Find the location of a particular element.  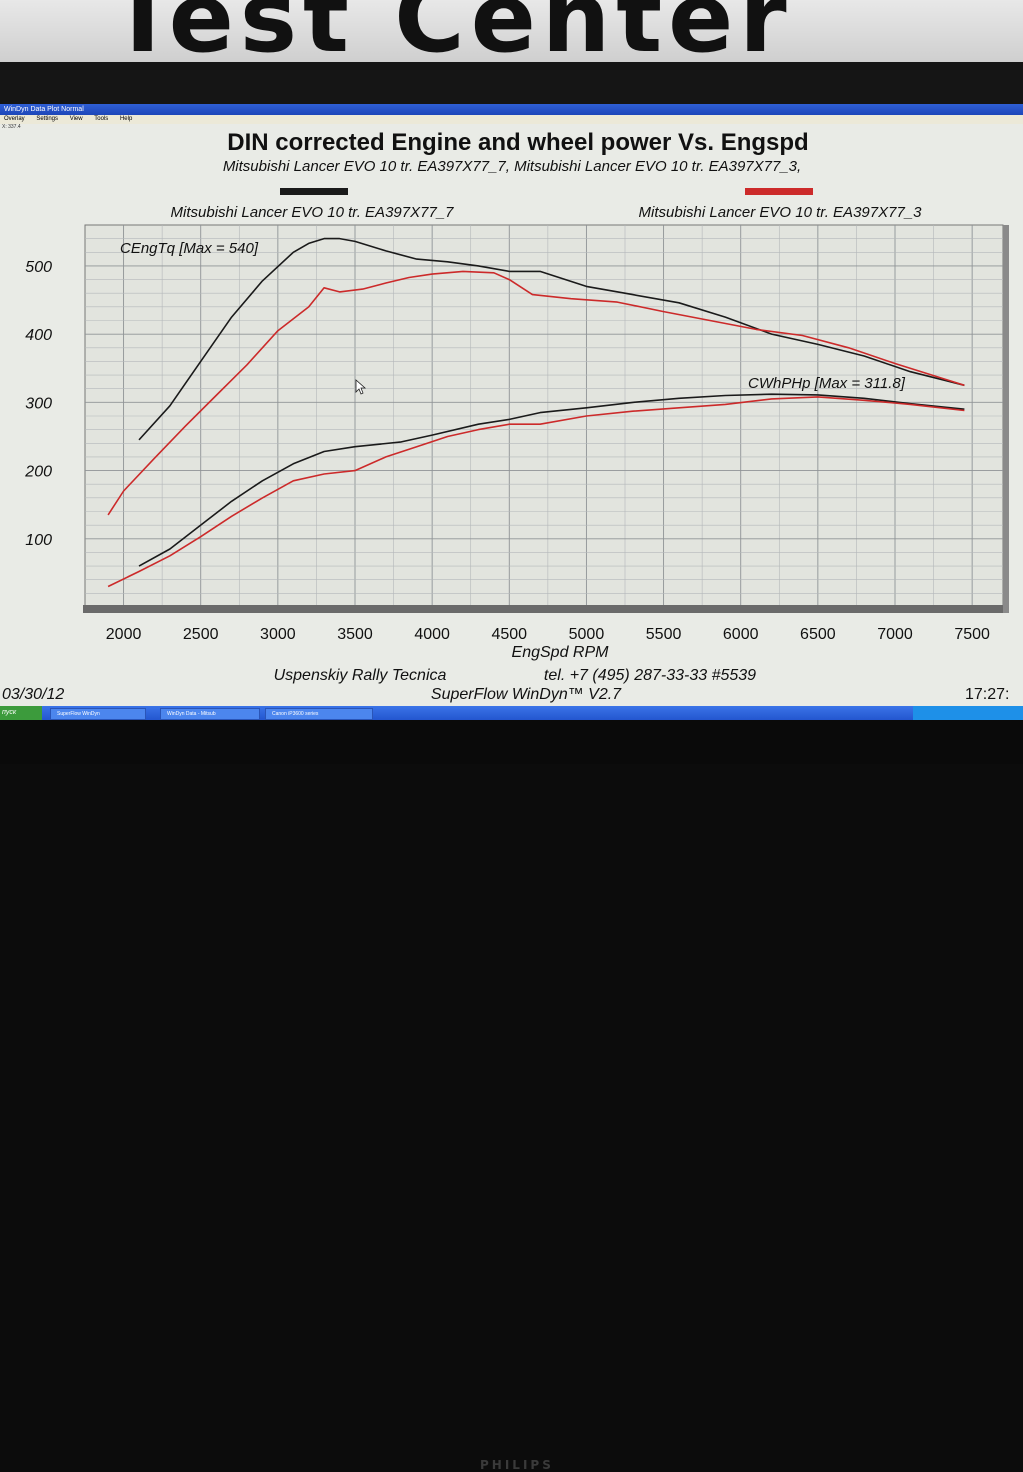

plot-right-edge is located at coordinates (1006, 419).